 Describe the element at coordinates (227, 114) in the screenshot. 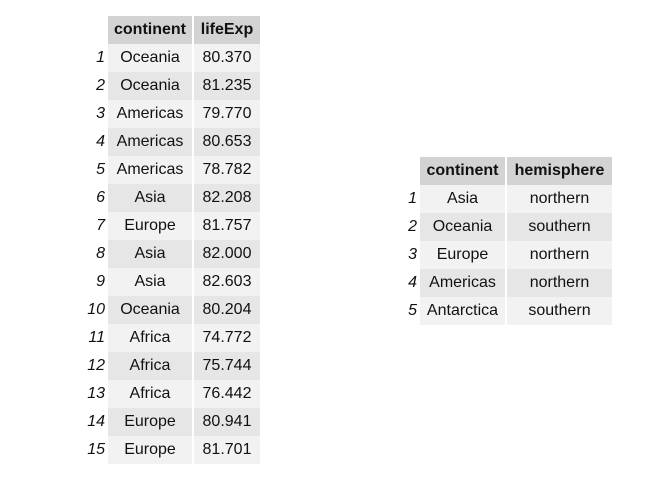

I see `cell-lifeexp: 79.770` at that location.